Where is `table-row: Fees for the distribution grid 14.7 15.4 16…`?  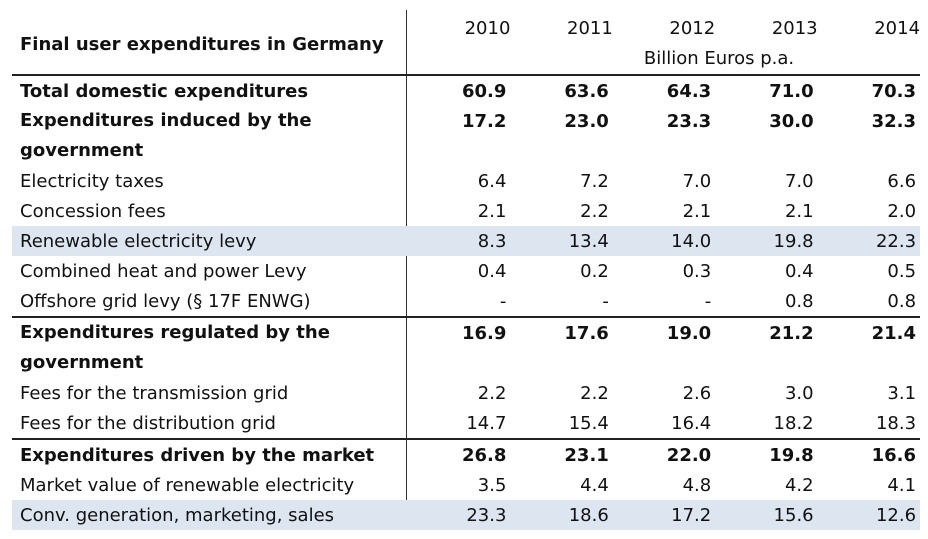 table-row: Fees for the distribution grid 14.7 15.4 16… is located at coordinates (466, 423).